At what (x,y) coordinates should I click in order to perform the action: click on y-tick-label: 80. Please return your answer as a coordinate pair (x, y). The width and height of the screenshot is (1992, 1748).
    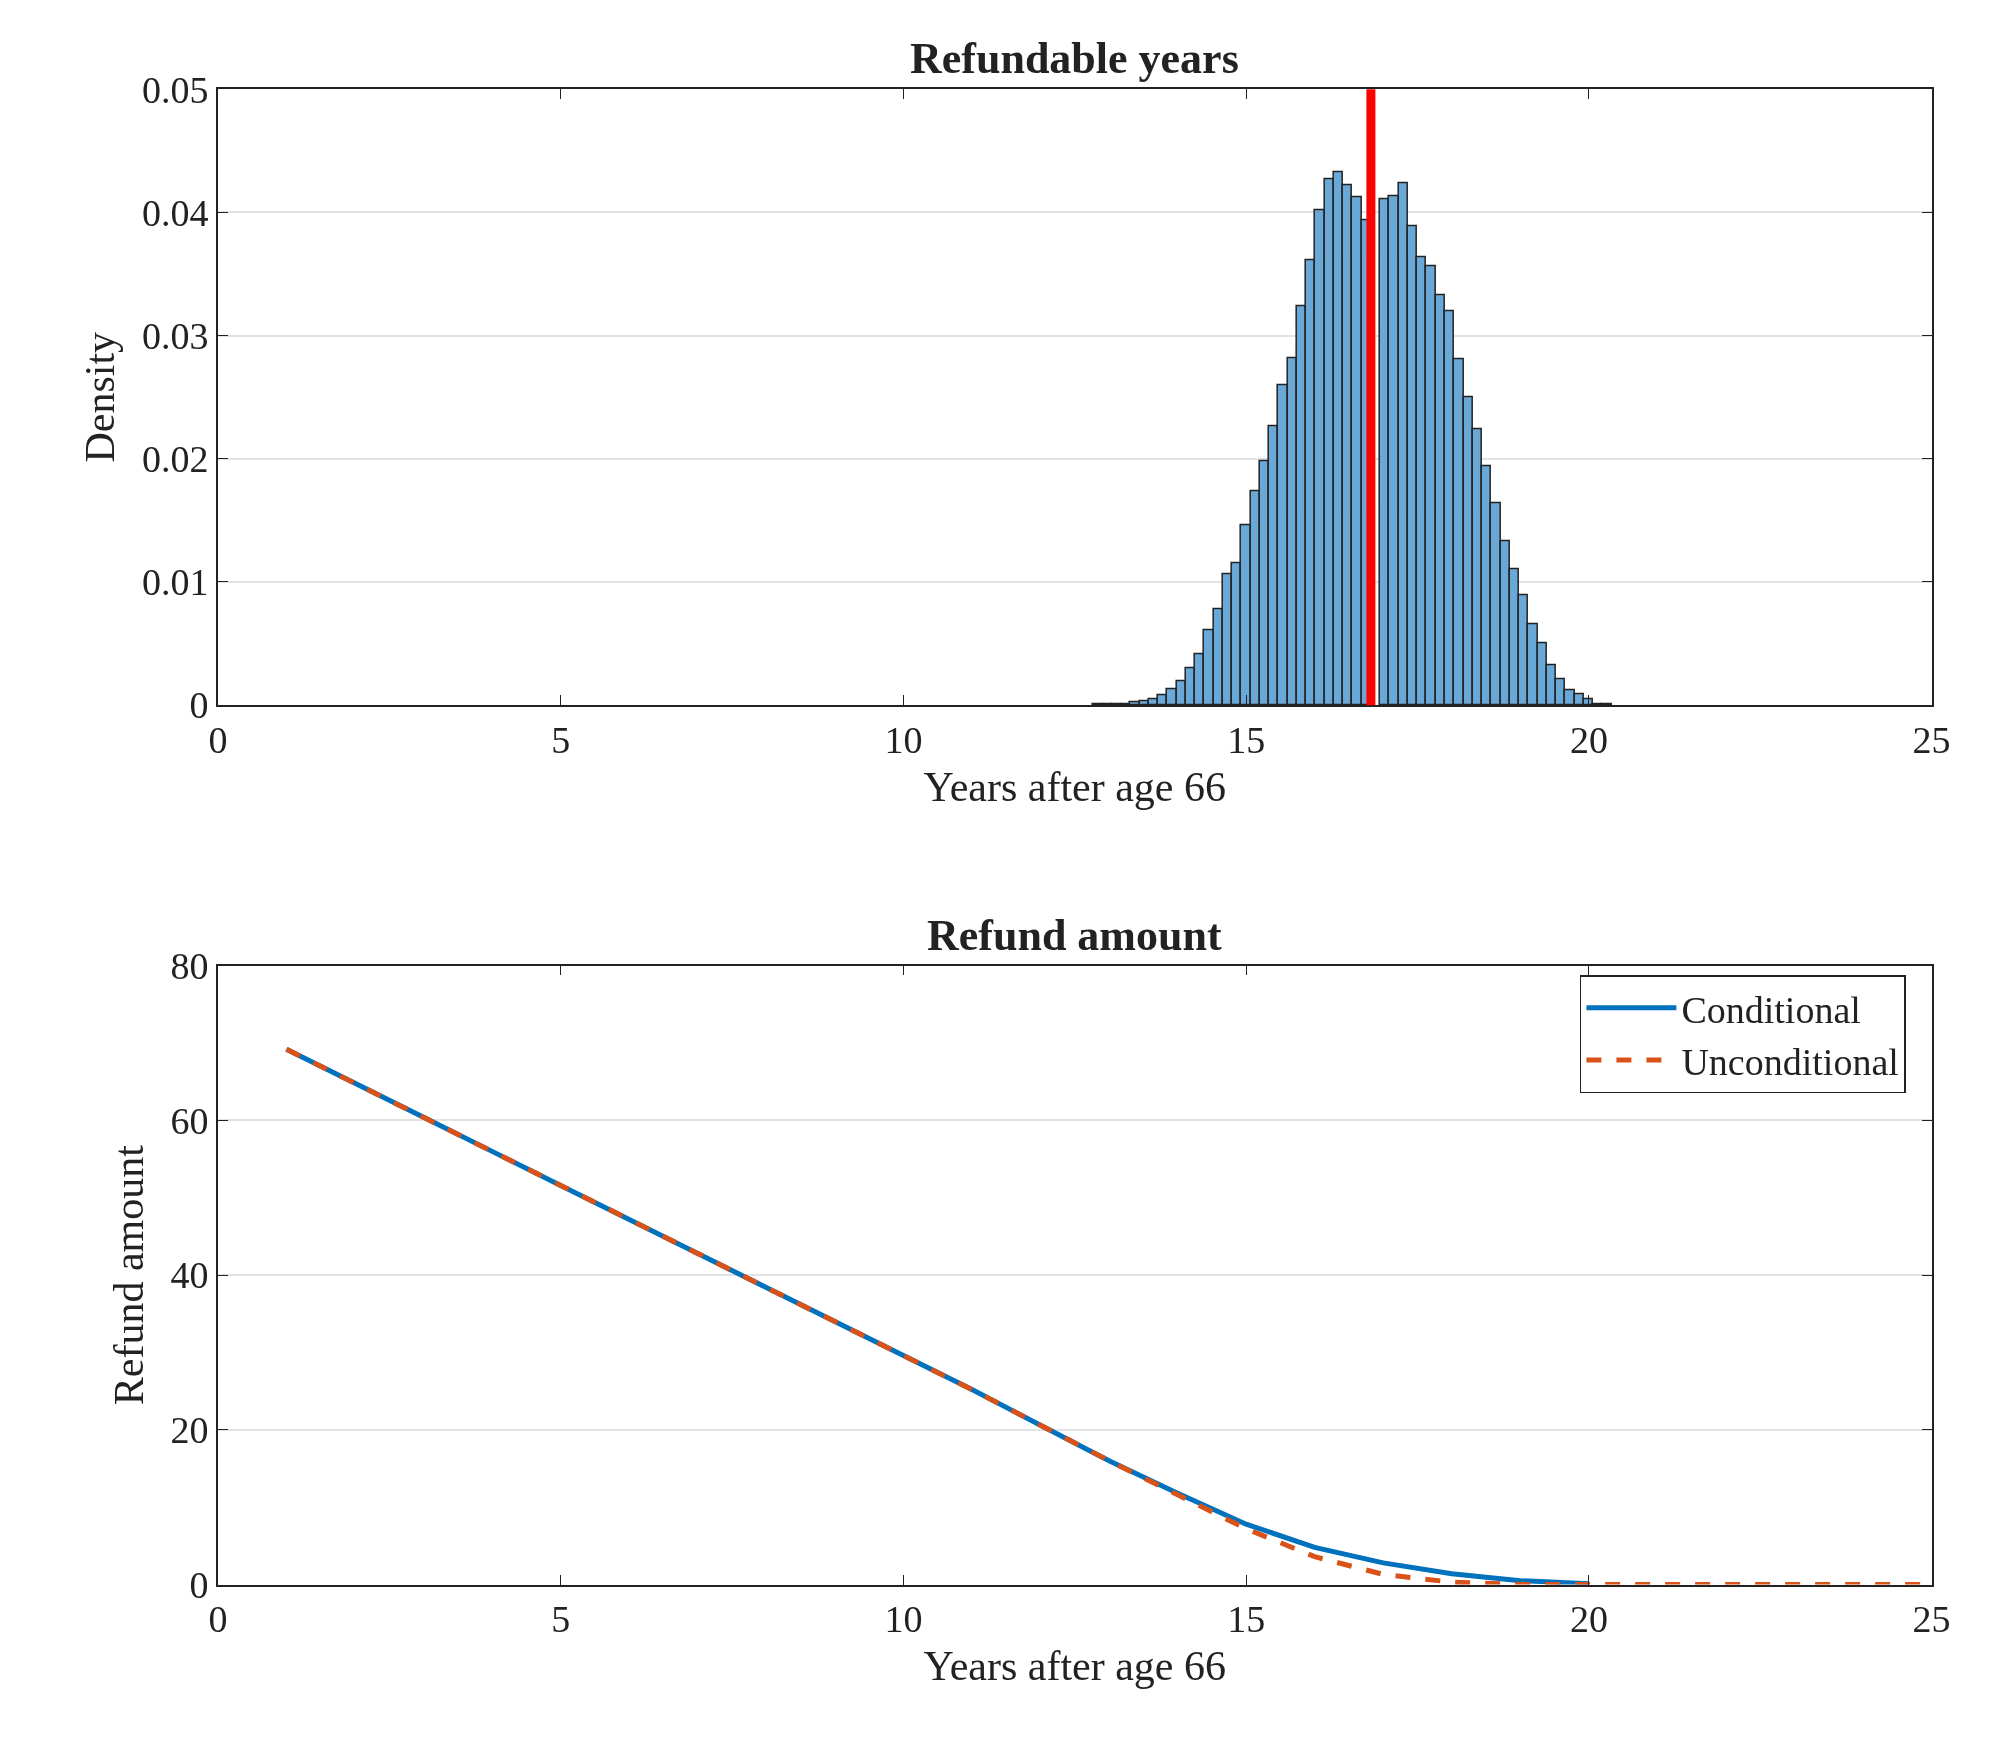
    Looking at the image, I should click on (189, 966).